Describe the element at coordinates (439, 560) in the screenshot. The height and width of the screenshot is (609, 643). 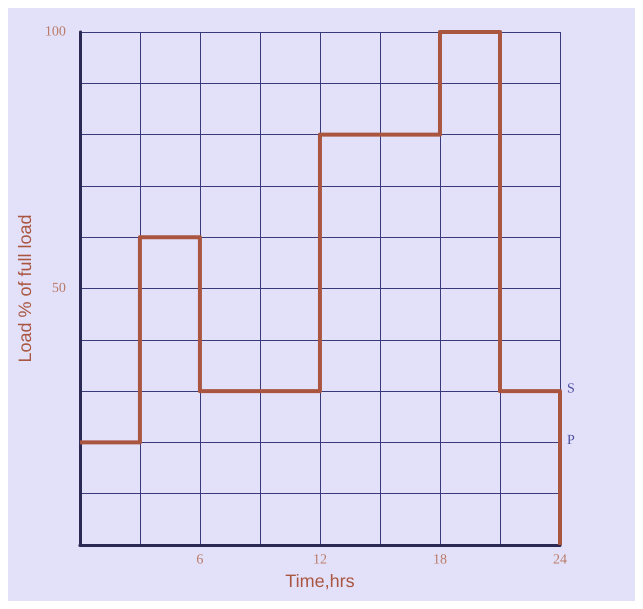
I see `x-tick-label: 18` at that location.